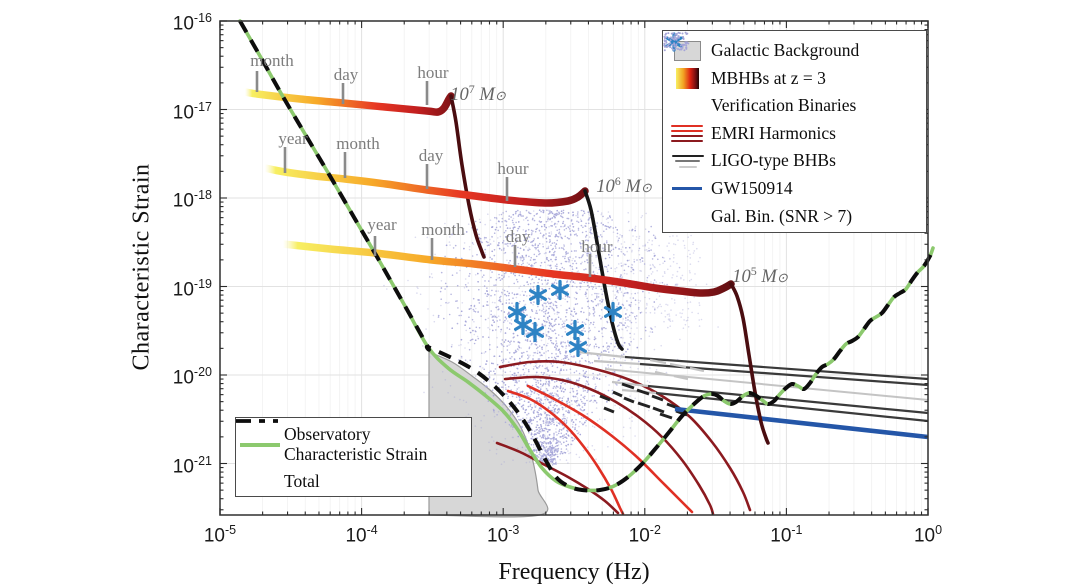  I want to click on legend-item-4: LIGO-type BHBs, so click(794, 161).